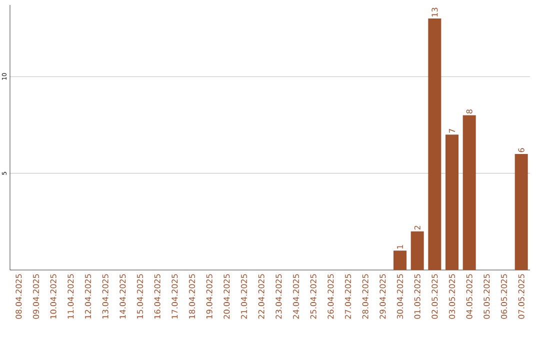 This screenshot has height=340, width=540. Describe the element at coordinates (348, 296) in the screenshot. I see `x-tick-label: 27.04.2025` at that location.